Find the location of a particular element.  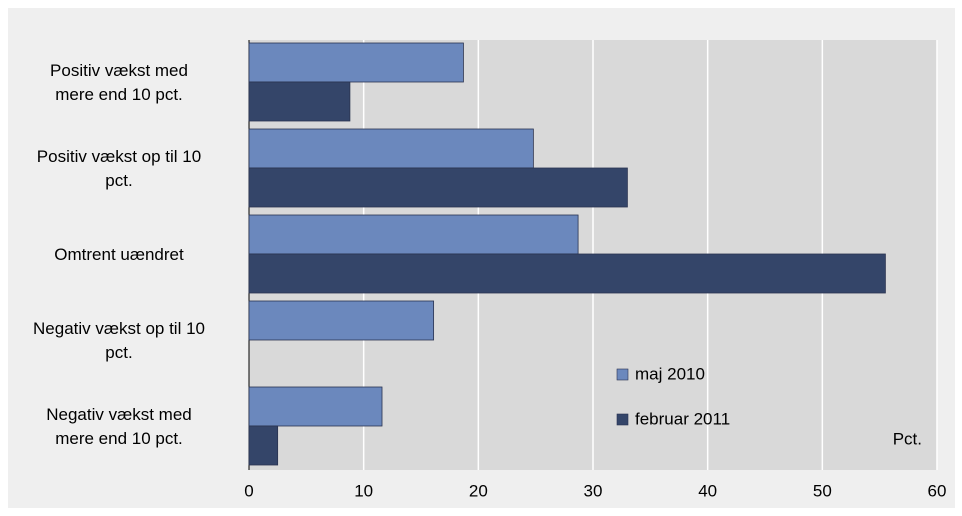

x-tick-label: 40 is located at coordinates (707, 490).